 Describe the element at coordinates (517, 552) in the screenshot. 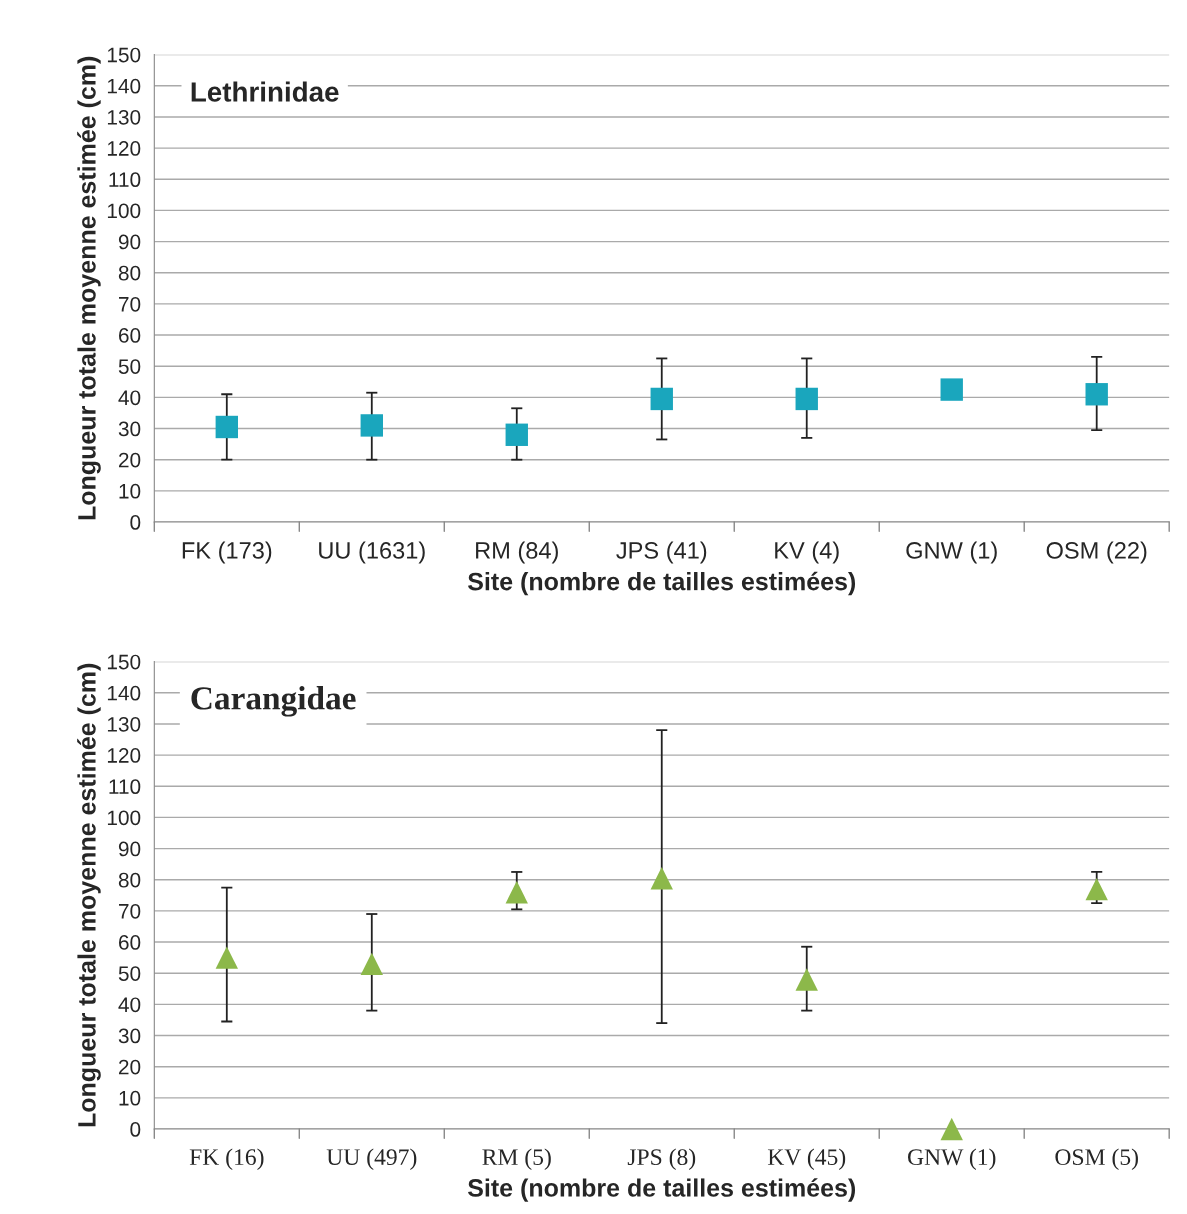

I see `x-tick-label: RM (84)` at that location.